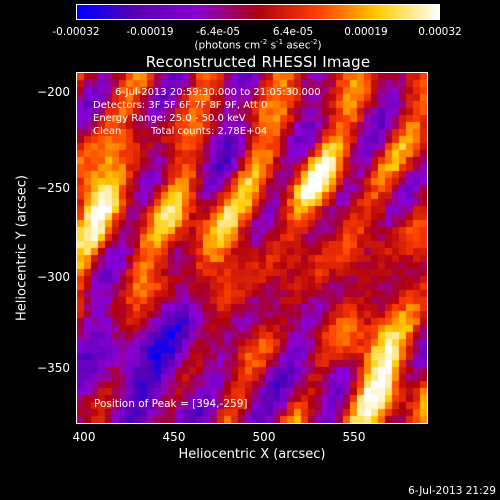 This screenshot has width=500, height=500. Describe the element at coordinates (280, 42) in the screenshot. I see `units-exponent: -1` at that location.